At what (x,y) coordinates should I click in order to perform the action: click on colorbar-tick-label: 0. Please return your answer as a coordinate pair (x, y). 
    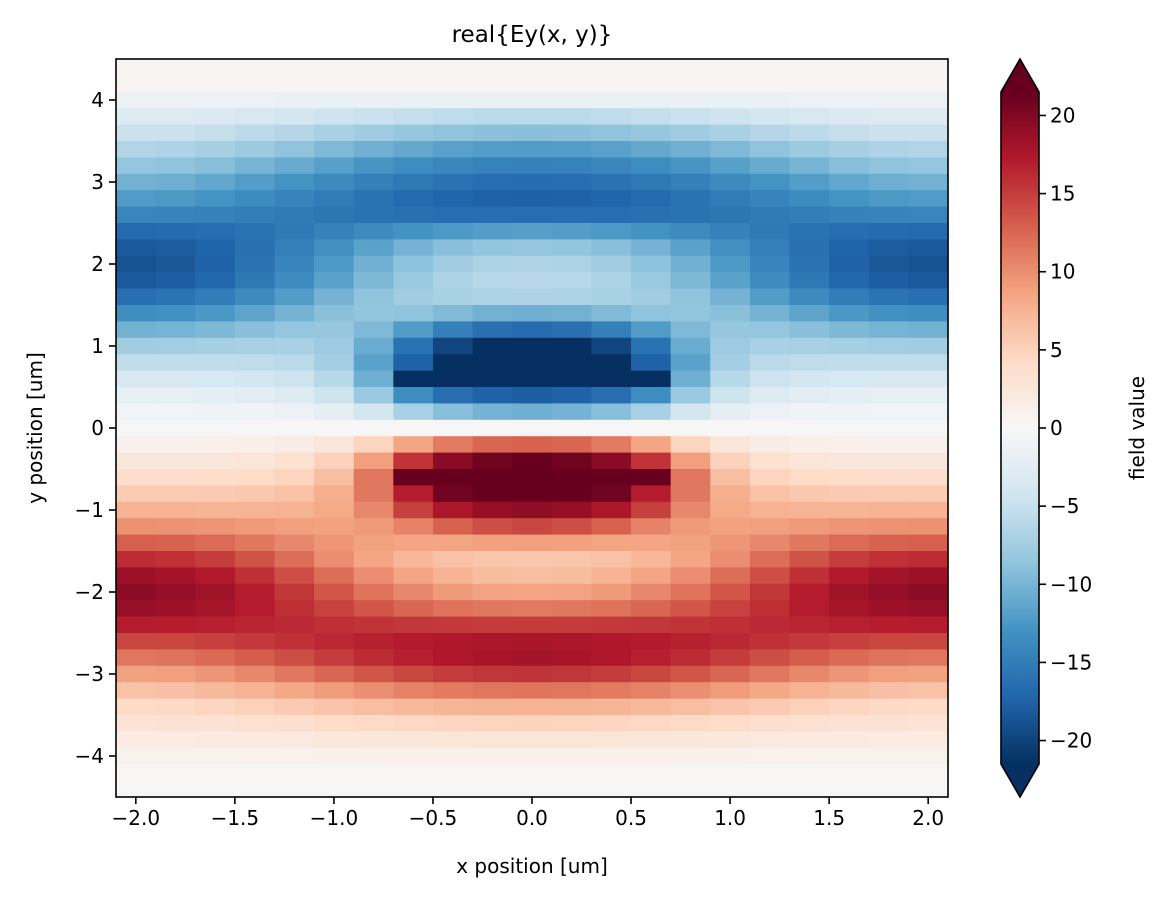
    Looking at the image, I should click on (1056, 428).